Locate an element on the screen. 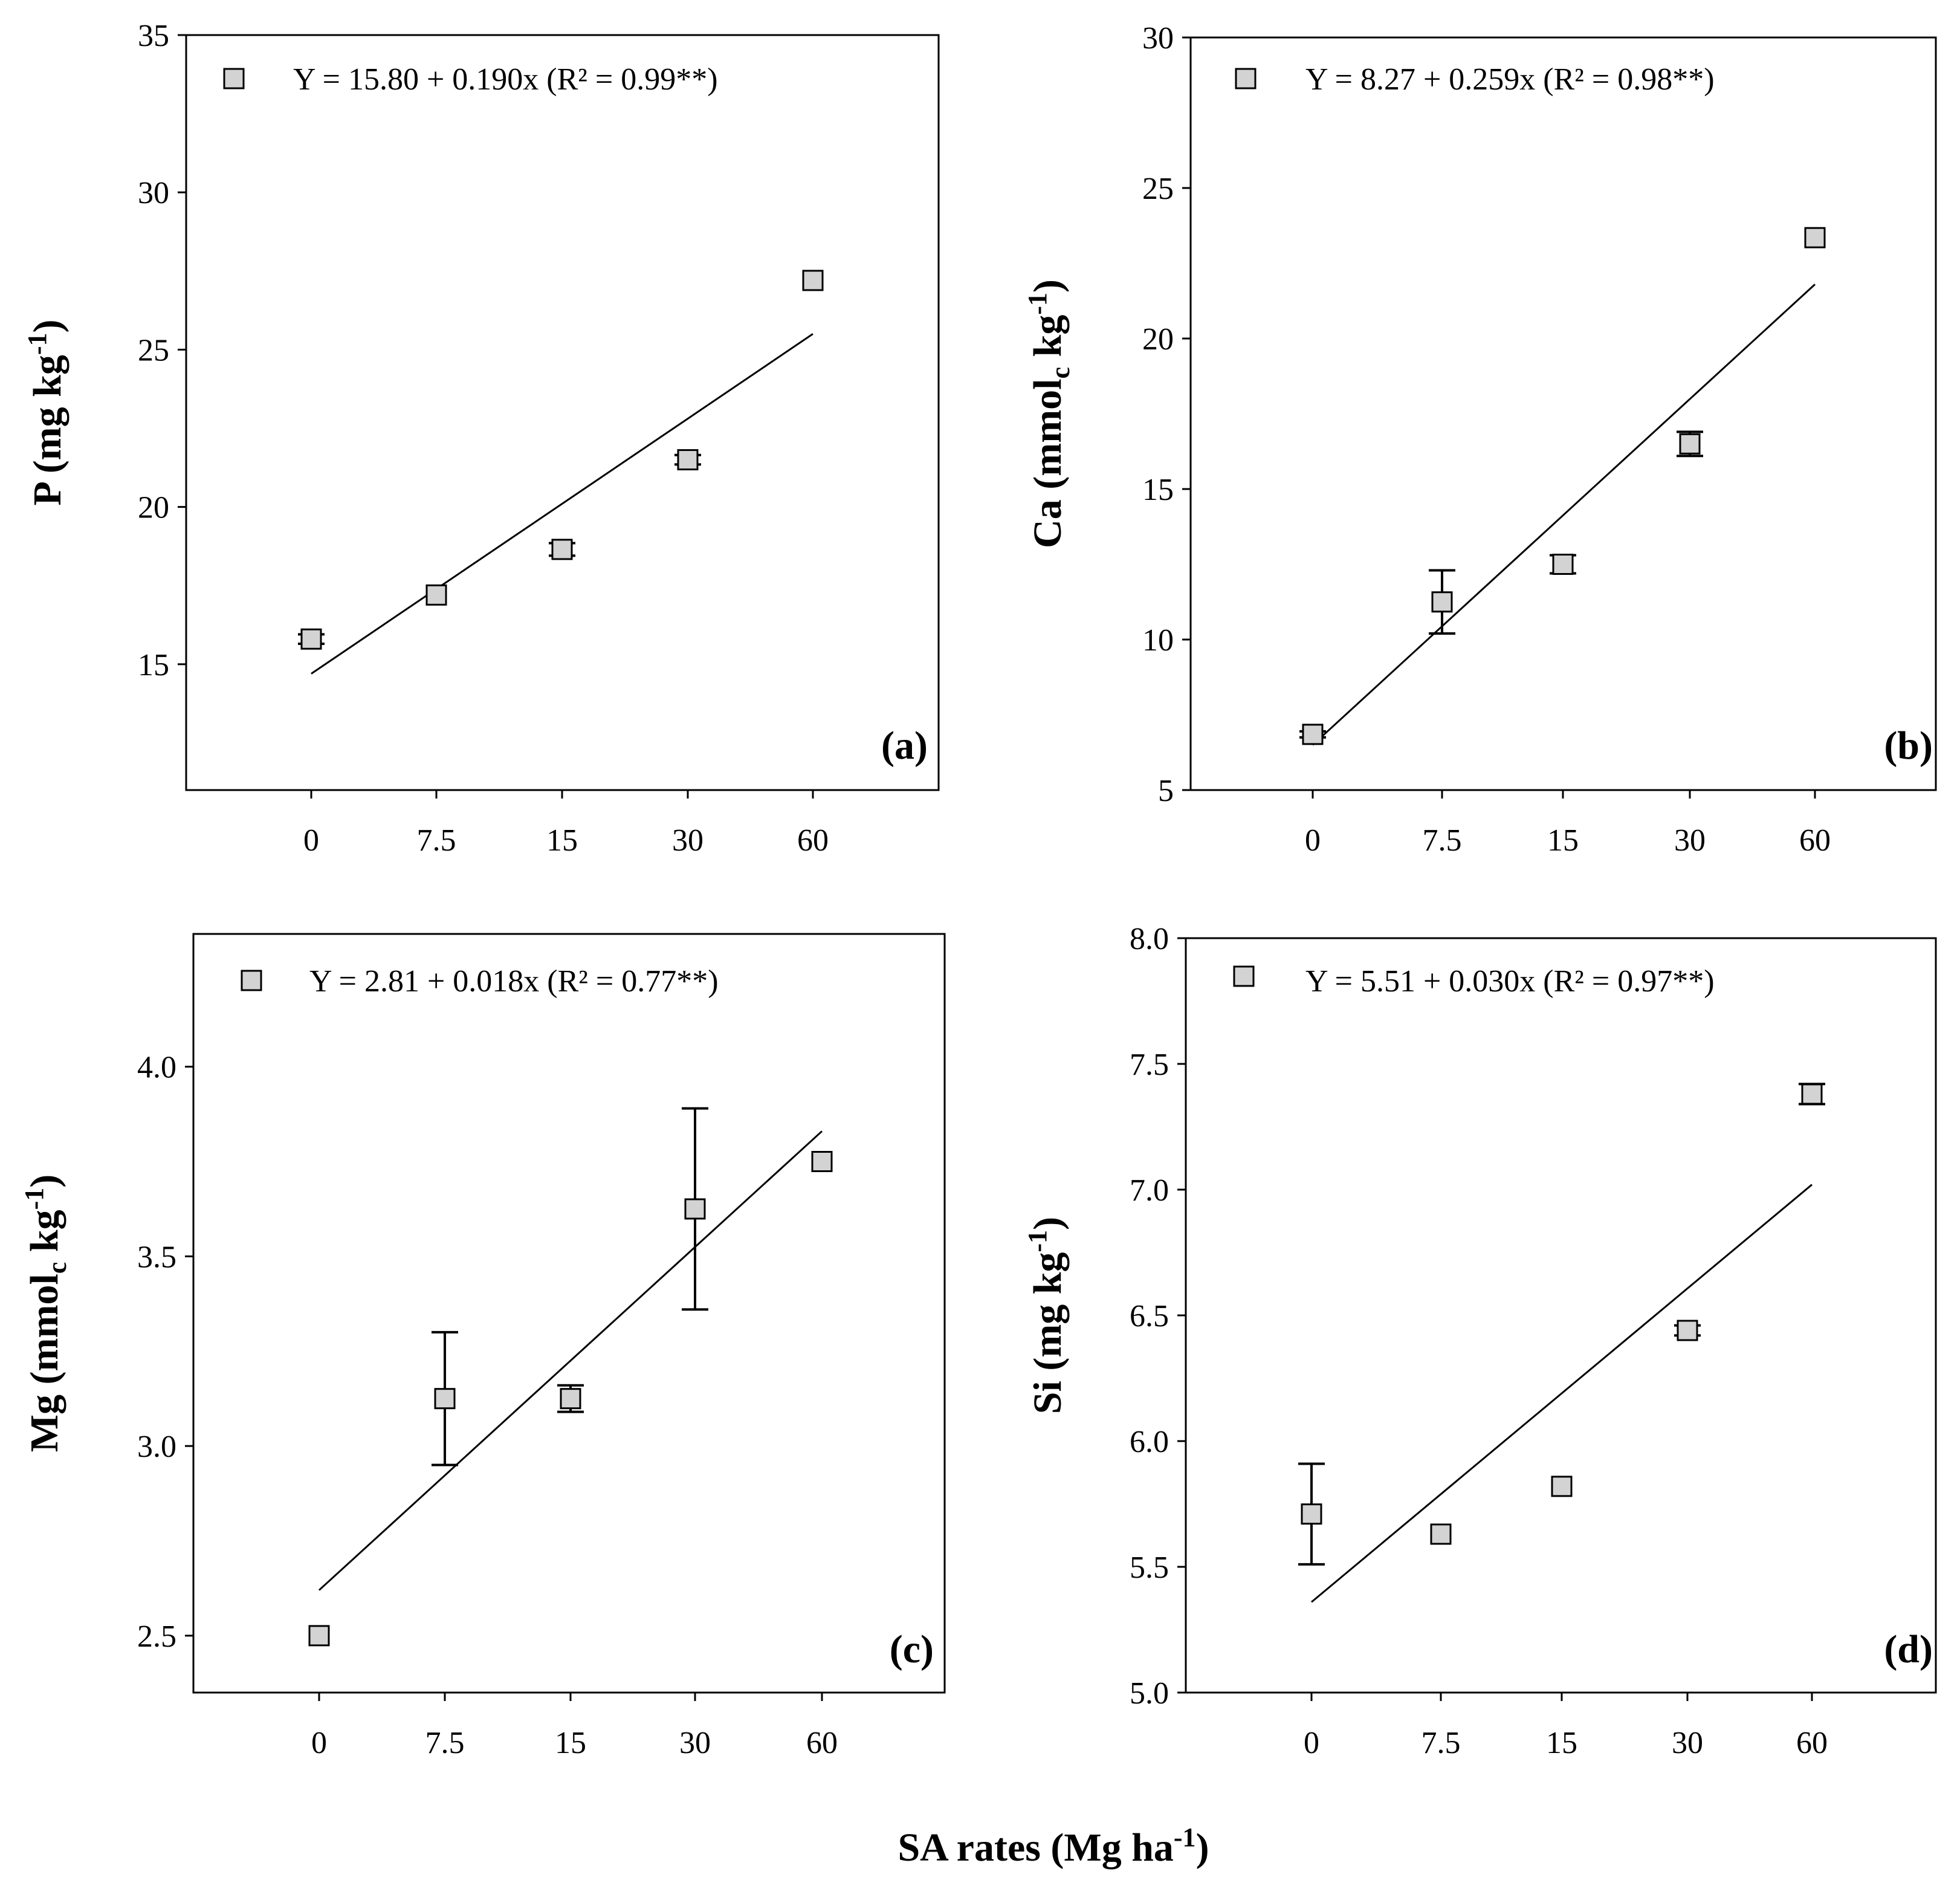 This screenshot has height=1886, width=1960. x-axis-label-main: SA rates (Mg ha is located at coordinates (1035, 1848).